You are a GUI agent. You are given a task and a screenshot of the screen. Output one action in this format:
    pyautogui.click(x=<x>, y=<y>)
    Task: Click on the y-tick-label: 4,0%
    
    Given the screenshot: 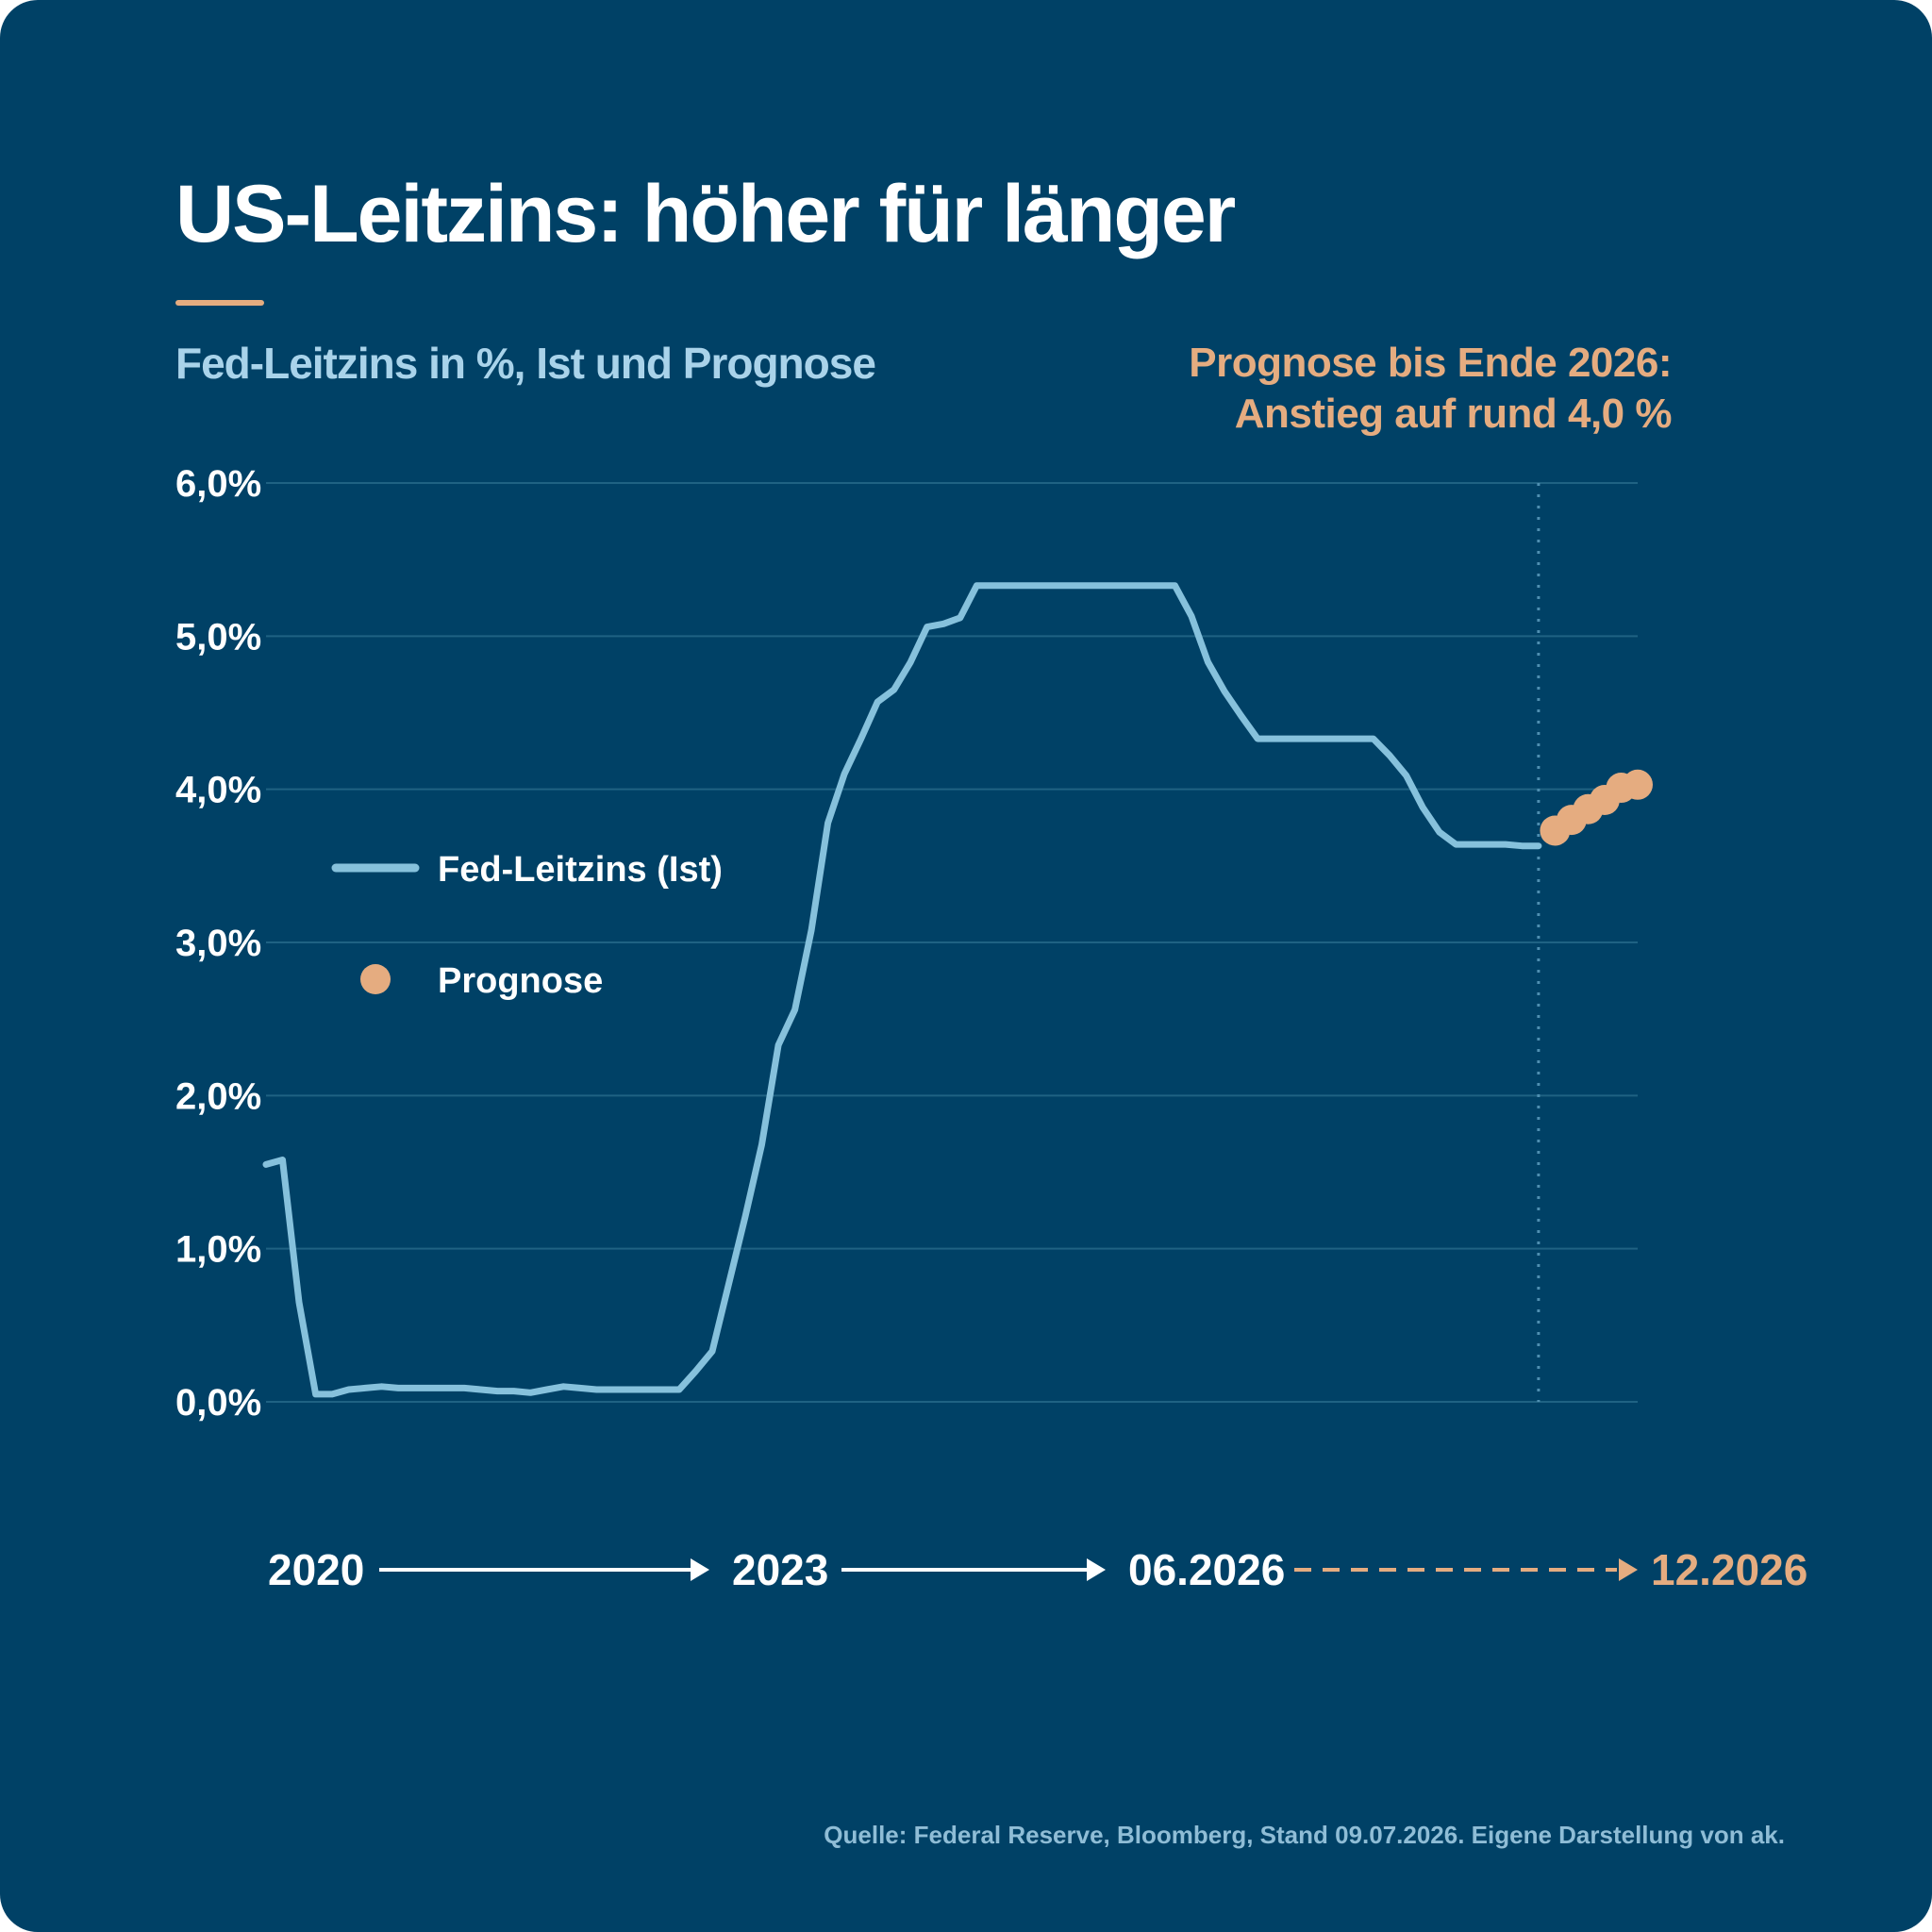 What is the action you would take?
    pyautogui.click(x=218, y=790)
    